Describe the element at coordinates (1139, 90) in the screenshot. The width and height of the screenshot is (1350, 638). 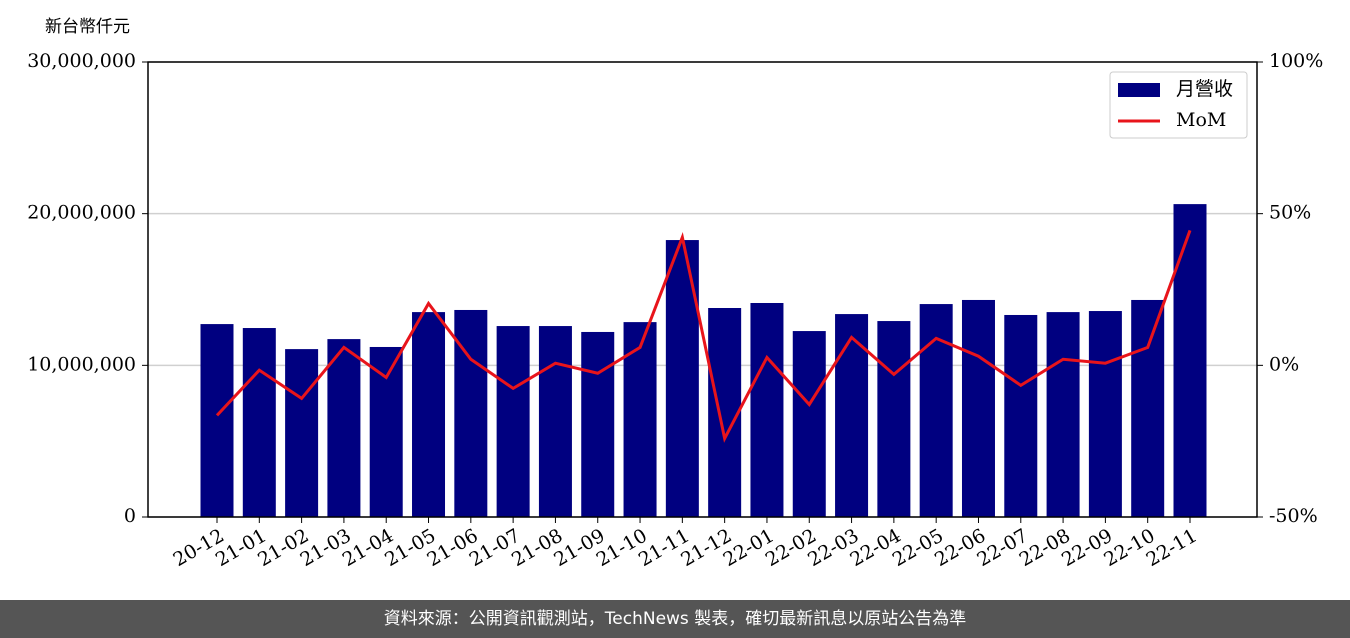
I see `legend-swatch` at that location.